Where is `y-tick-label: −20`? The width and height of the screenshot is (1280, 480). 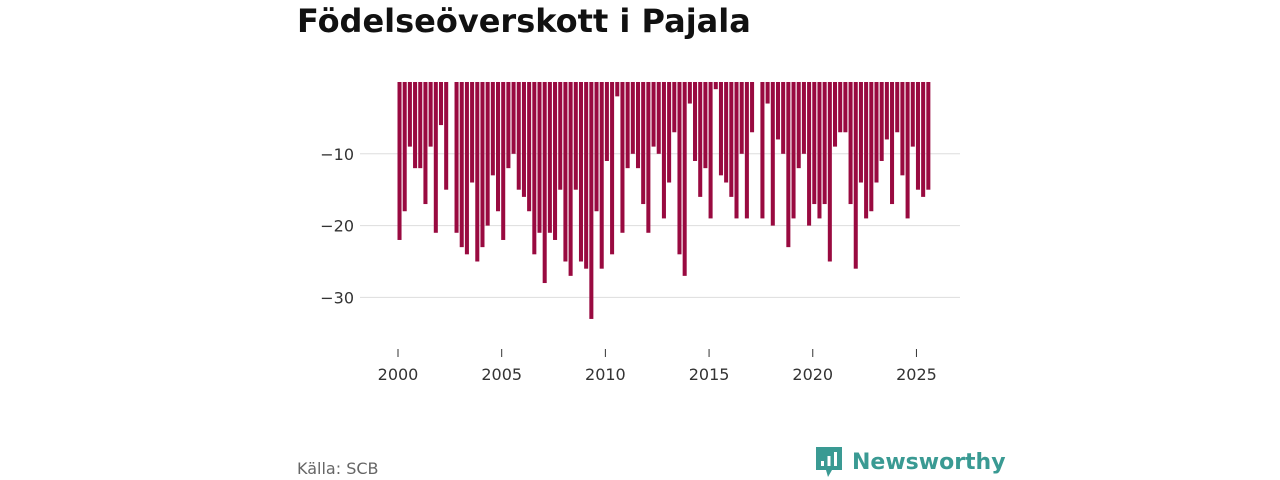 y-tick-label: −20 is located at coordinates (337, 226).